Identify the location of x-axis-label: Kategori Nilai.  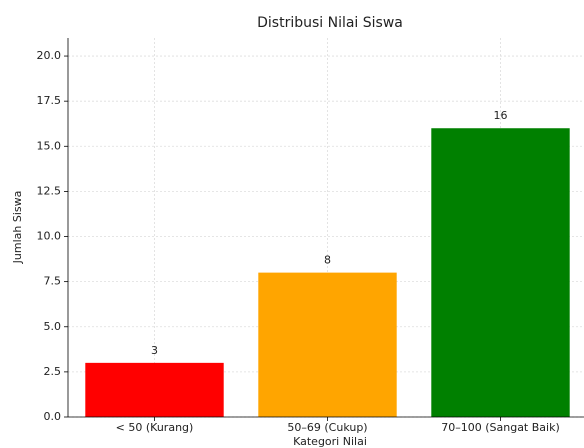
(330, 441).